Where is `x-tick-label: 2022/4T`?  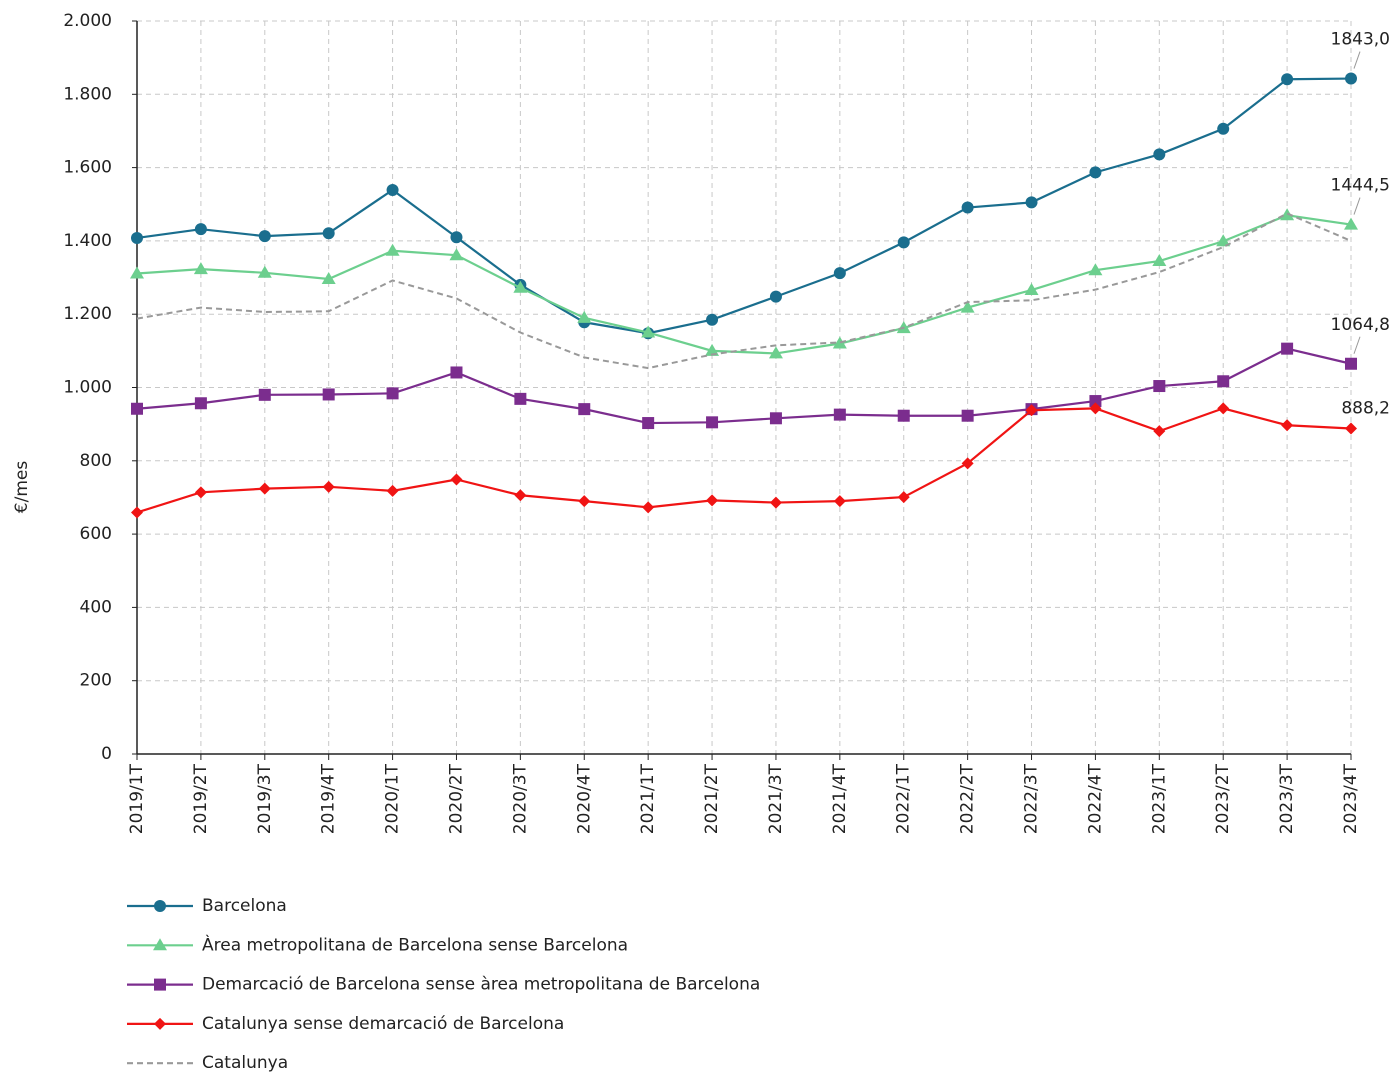
x-tick-label: 2022/4T is located at coordinates (1095, 798).